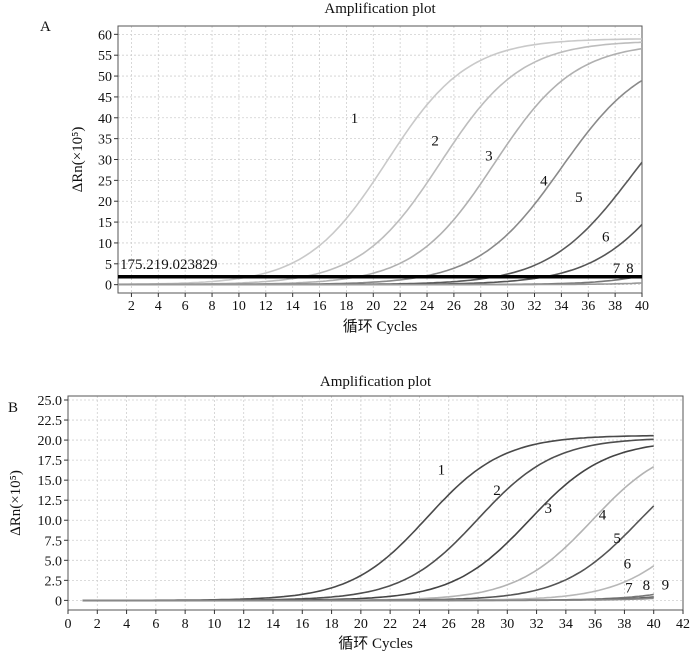 Image resolution: width=700 pixels, height=653 pixels. I want to click on y-tick-label: 60, so click(105, 35).